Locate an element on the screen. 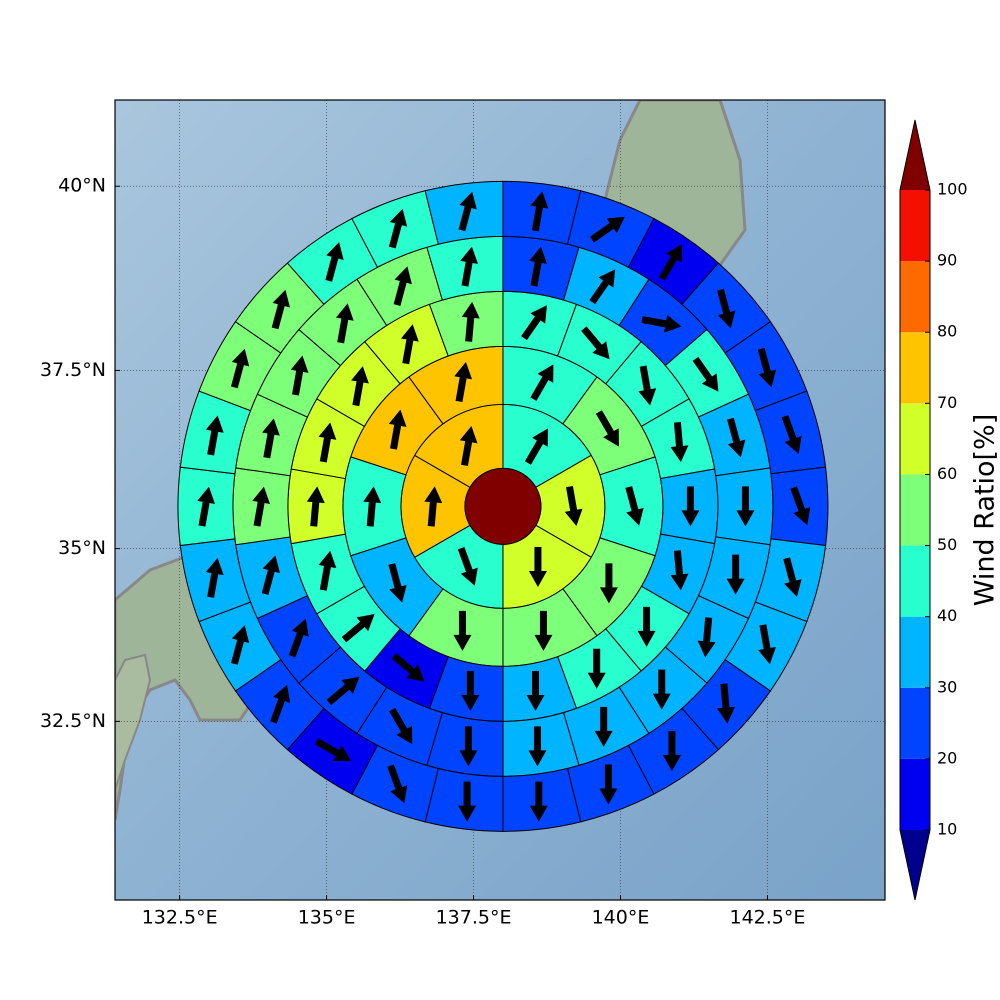 This screenshot has height=1000, width=1000. y-tick-label: 40°N is located at coordinates (82, 186).